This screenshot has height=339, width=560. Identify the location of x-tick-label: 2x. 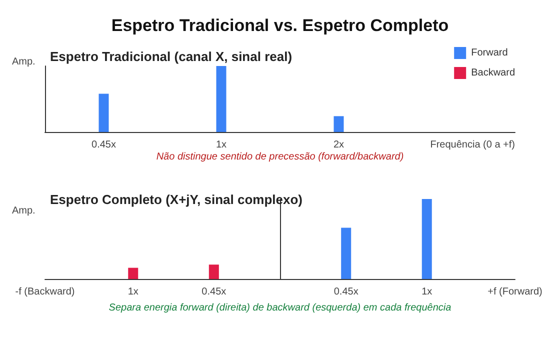
(338, 145).